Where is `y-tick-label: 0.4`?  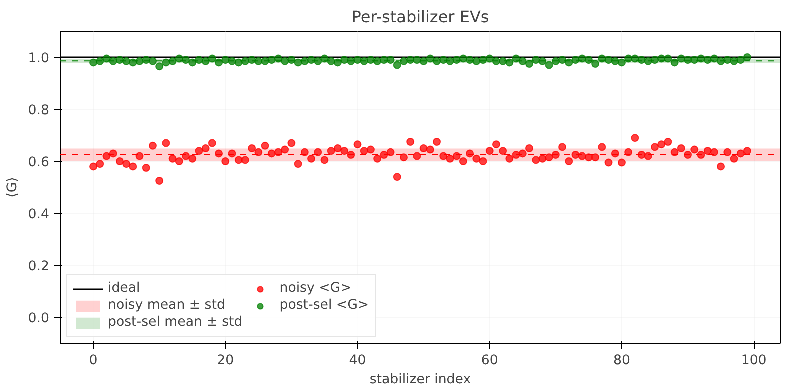
y-tick-label: 0.4 is located at coordinates (39, 215).